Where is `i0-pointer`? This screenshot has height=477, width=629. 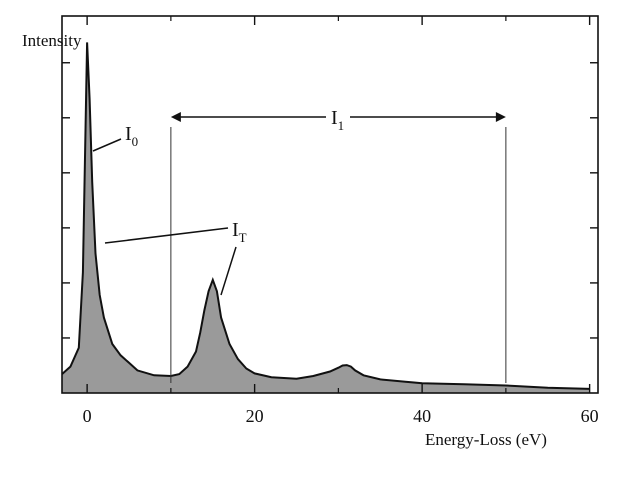
i0-pointer is located at coordinates (107, 145).